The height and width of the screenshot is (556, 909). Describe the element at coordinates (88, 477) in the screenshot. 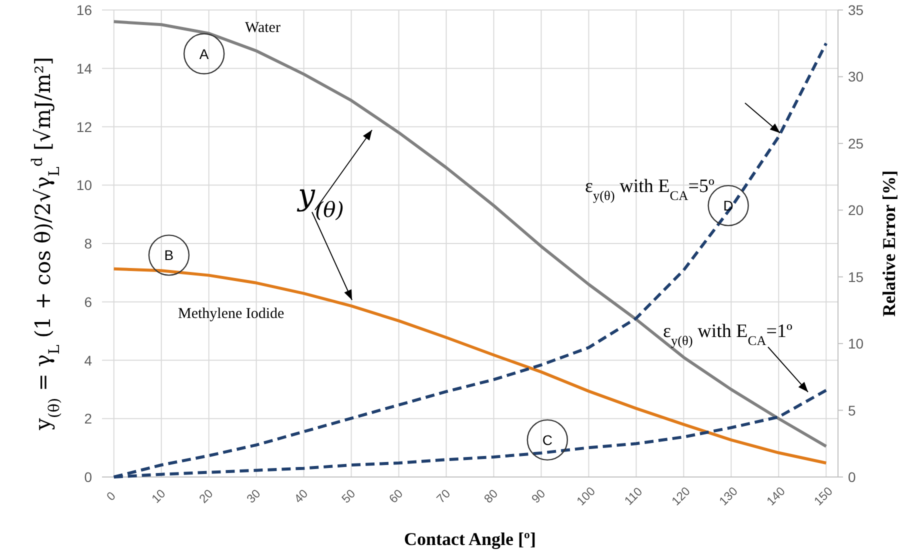

I see `y-tick-label: 0` at that location.